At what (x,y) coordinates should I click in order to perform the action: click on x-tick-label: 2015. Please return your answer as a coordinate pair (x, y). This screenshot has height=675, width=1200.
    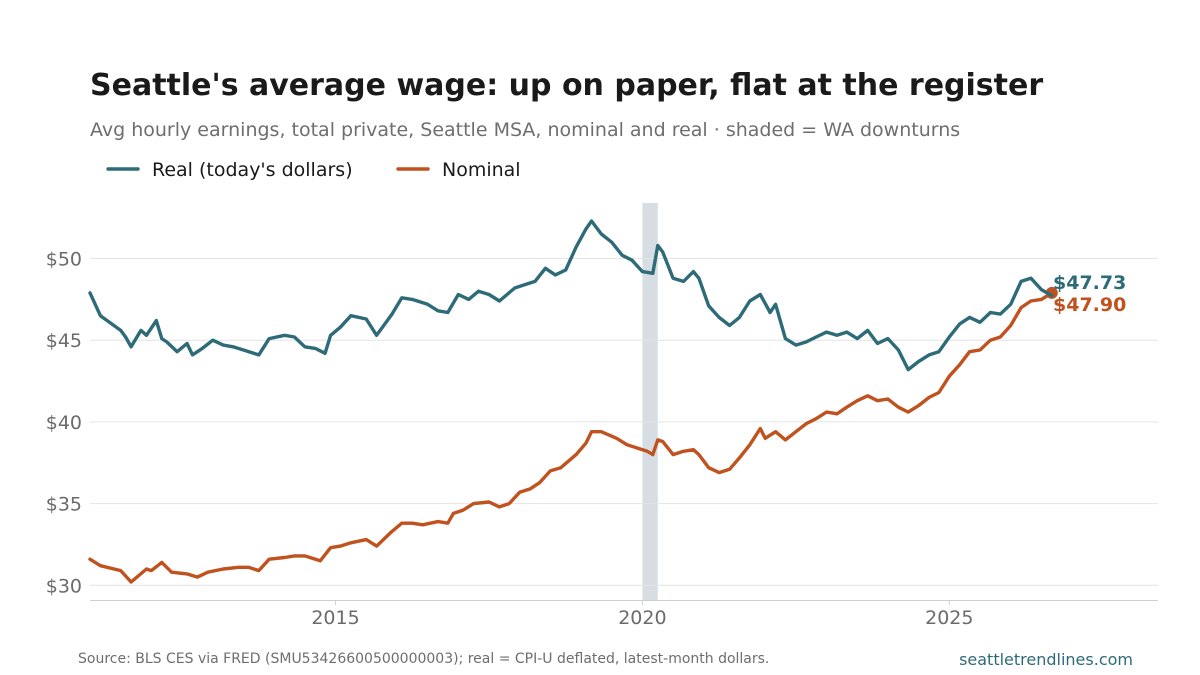
    Looking at the image, I should click on (335, 618).